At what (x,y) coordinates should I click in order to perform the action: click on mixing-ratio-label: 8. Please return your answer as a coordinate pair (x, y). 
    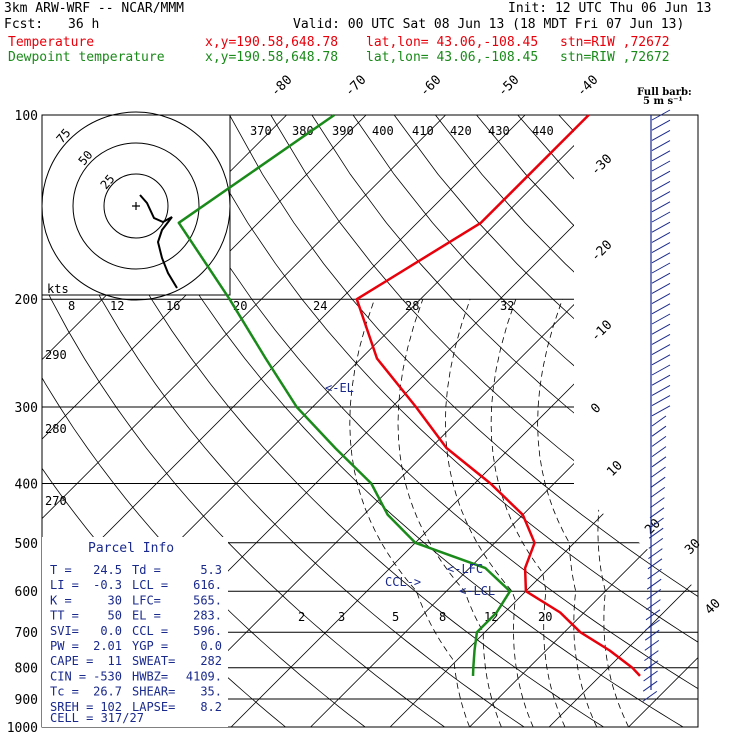
    Looking at the image, I should click on (442, 617).